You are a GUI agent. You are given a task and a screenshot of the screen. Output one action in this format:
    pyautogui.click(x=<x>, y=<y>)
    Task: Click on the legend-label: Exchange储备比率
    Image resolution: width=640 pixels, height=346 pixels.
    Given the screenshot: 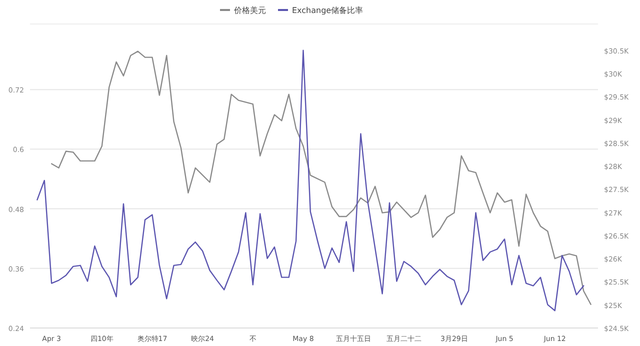 What is the action you would take?
    pyautogui.click(x=328, y=10)
    